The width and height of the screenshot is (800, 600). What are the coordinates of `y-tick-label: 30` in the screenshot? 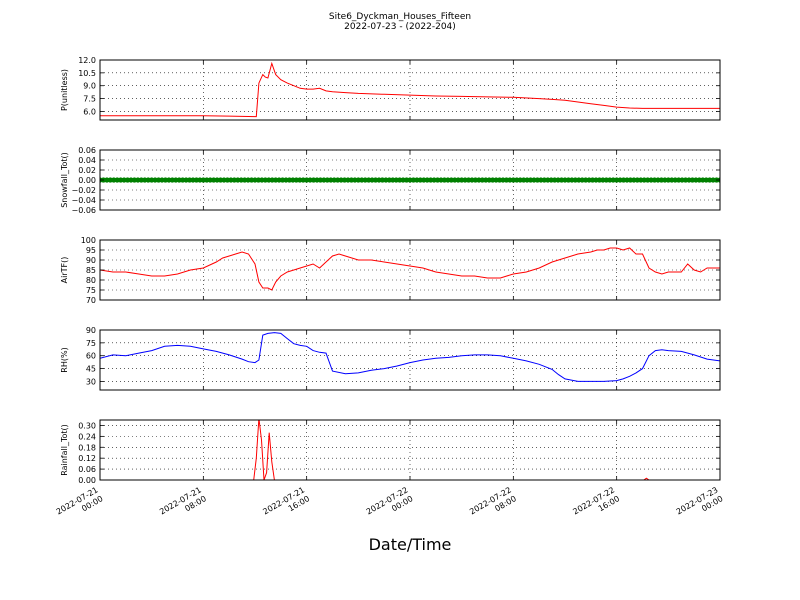 It's located at (91, 381).